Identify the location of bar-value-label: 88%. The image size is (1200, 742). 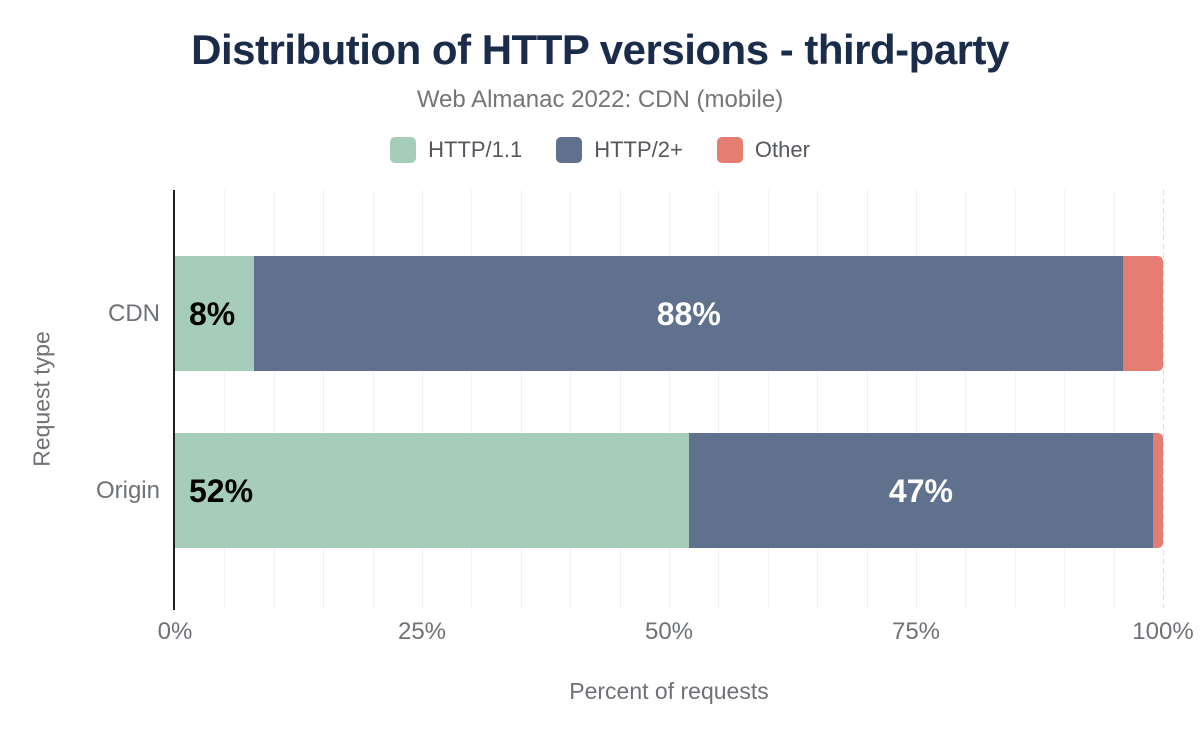
(688, 313).